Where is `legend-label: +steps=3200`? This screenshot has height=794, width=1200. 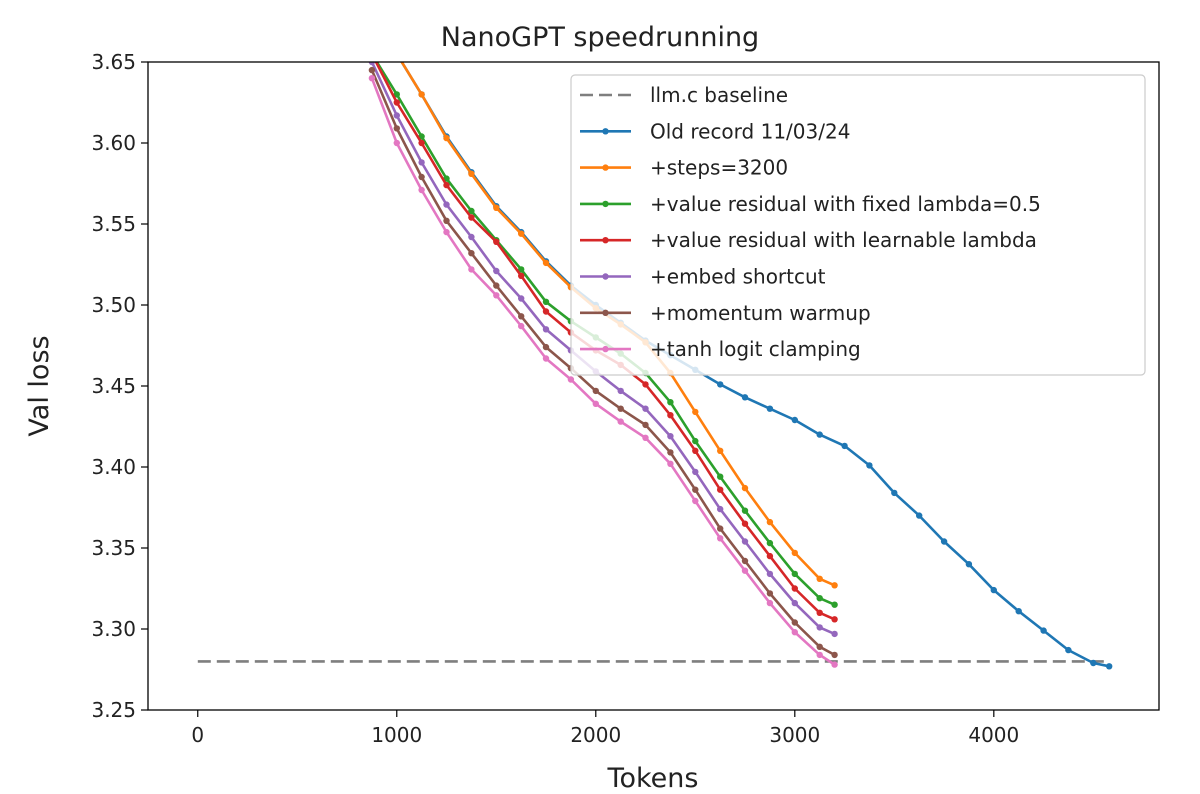
legend-label: +steps=3200 is located at coordinates (719, 168).